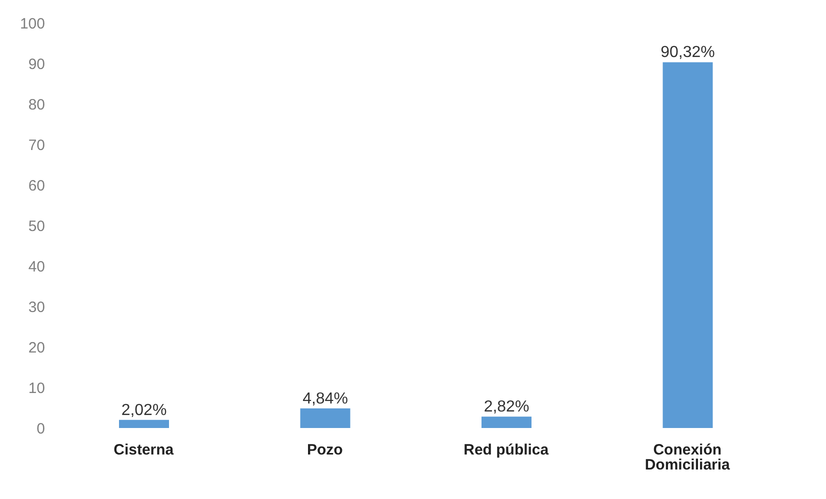  What do you see at coordinates (36, 226) in the screenshot?
I see `y-tick-label: 50` at bounding box center [36, 226].